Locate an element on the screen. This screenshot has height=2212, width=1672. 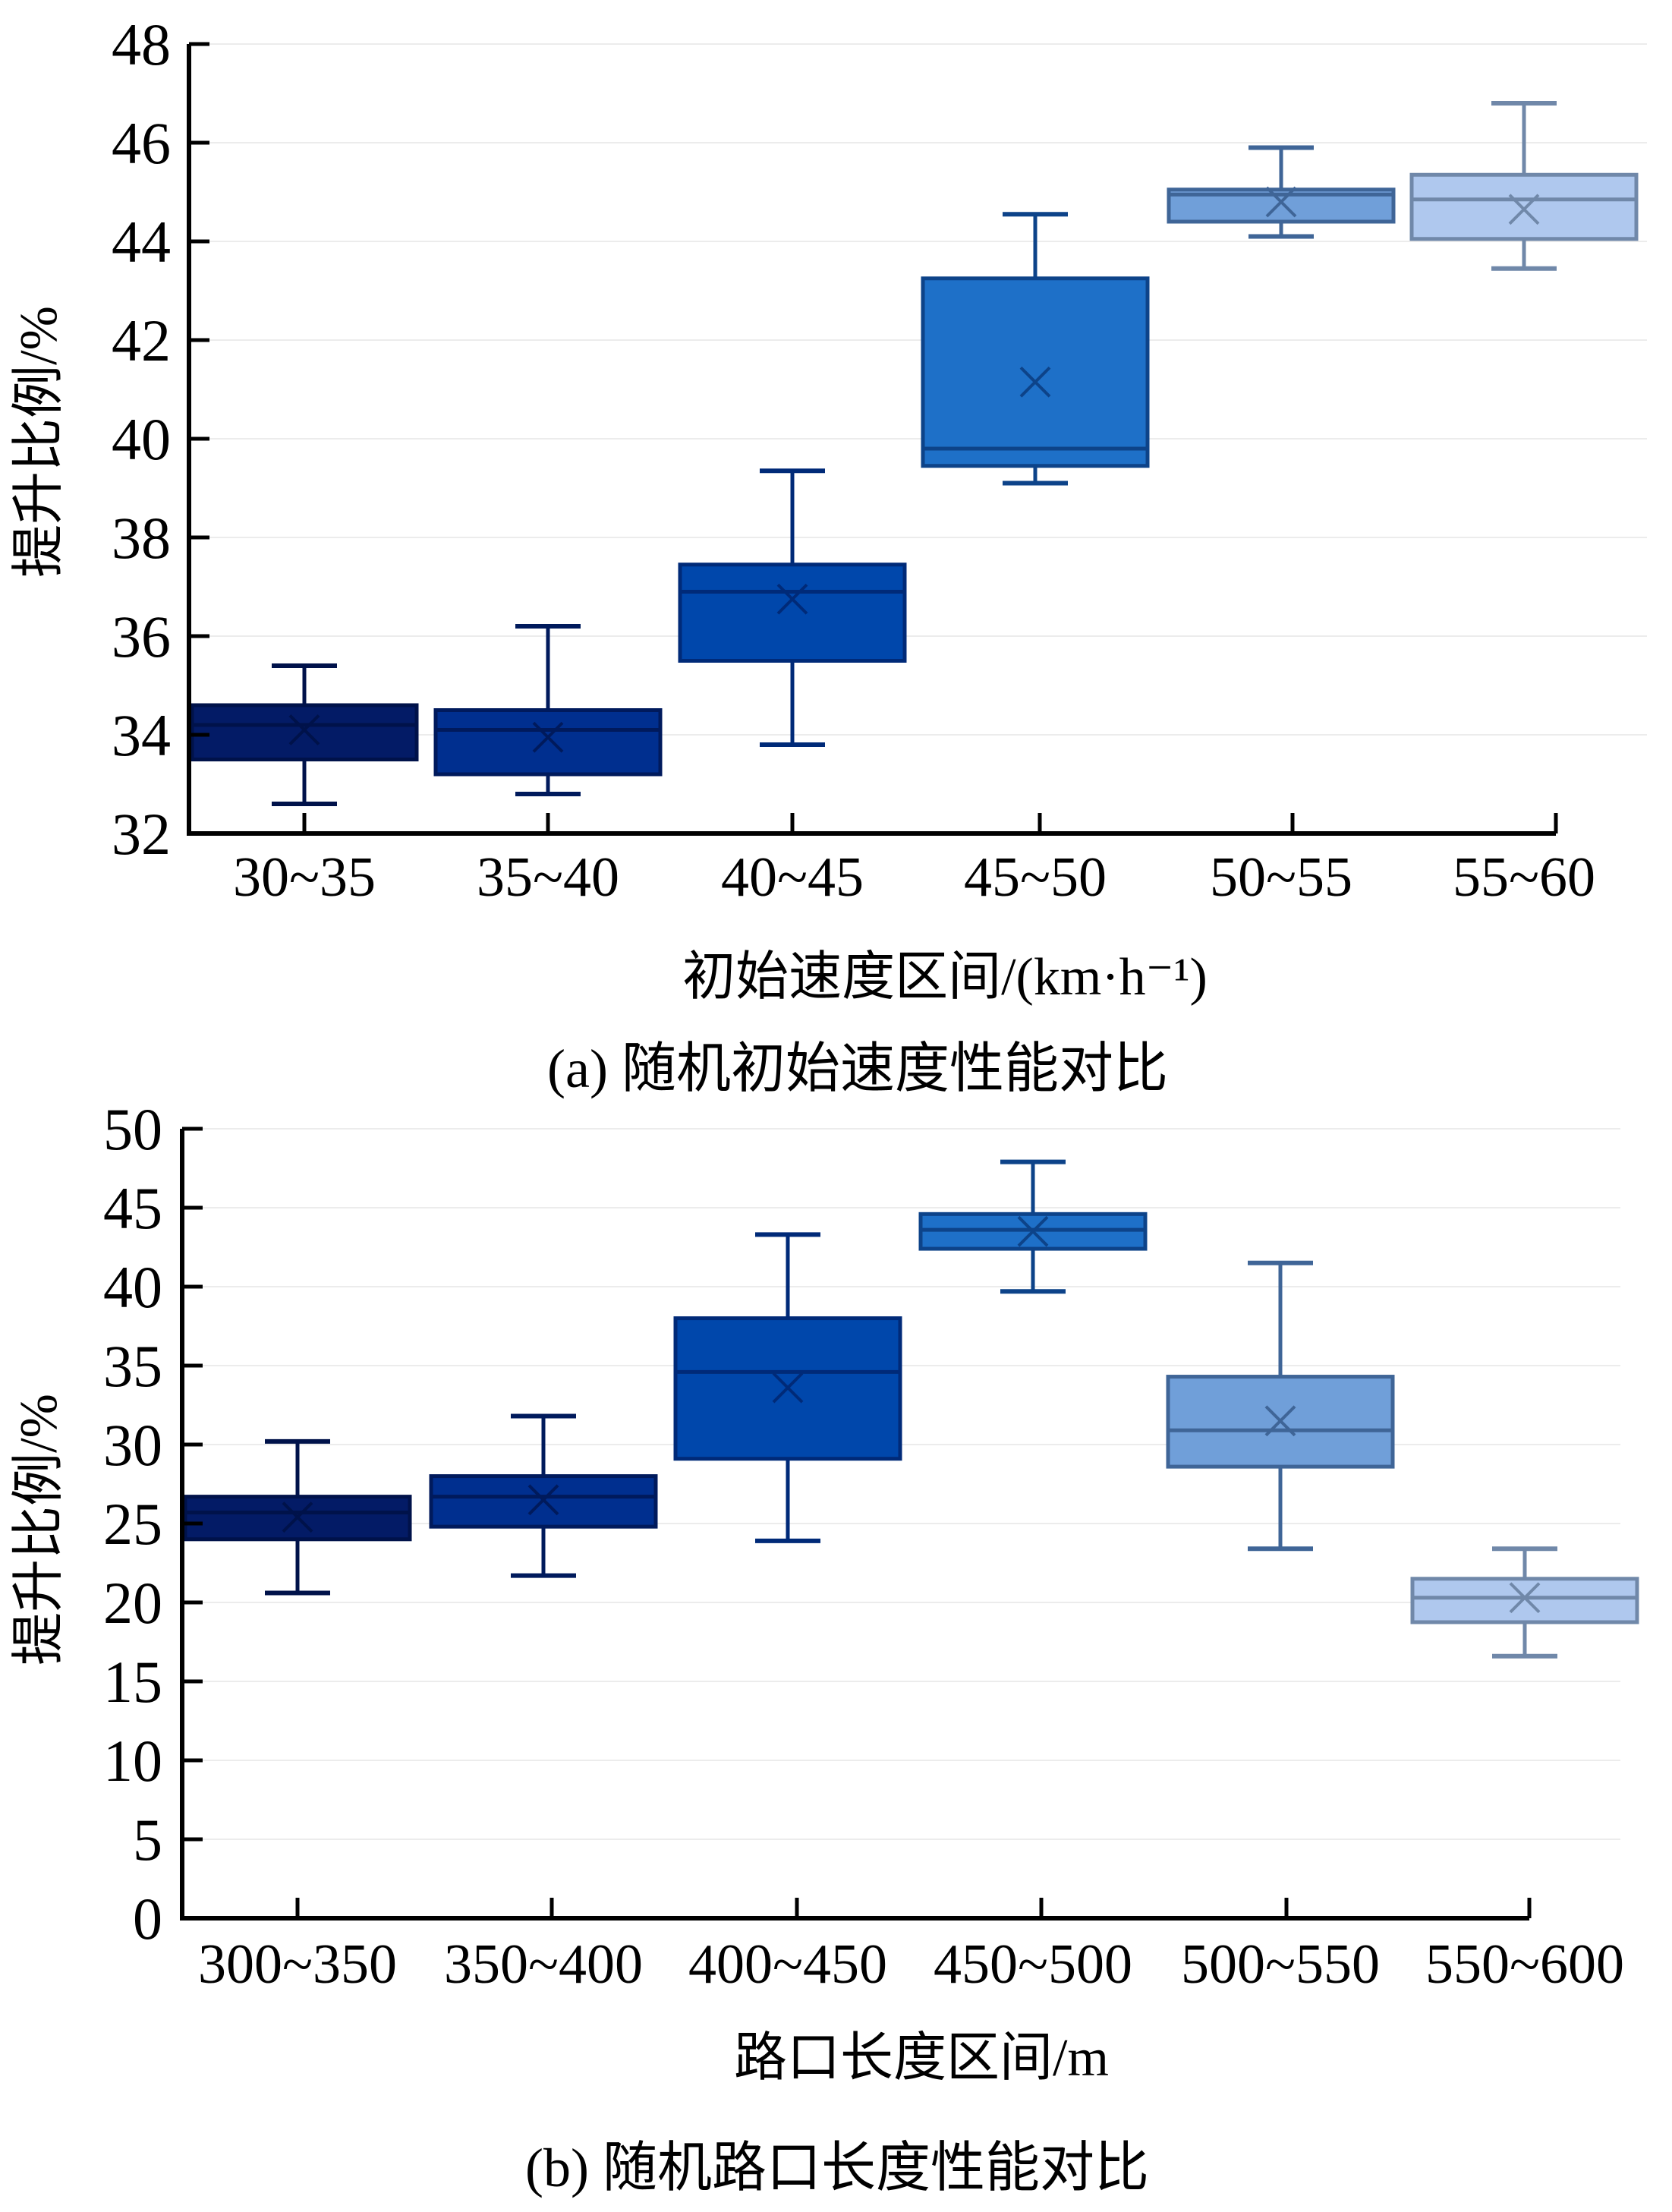
panel-a-x-axis-title: 初始速度区间/(km·h⁻¹) is located at coordinates (945, 978).